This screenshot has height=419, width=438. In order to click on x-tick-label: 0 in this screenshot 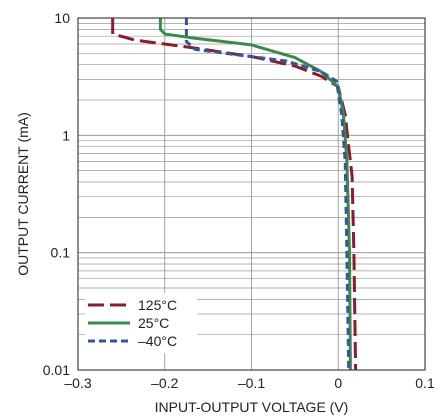, I will do `click(338, 383)`.